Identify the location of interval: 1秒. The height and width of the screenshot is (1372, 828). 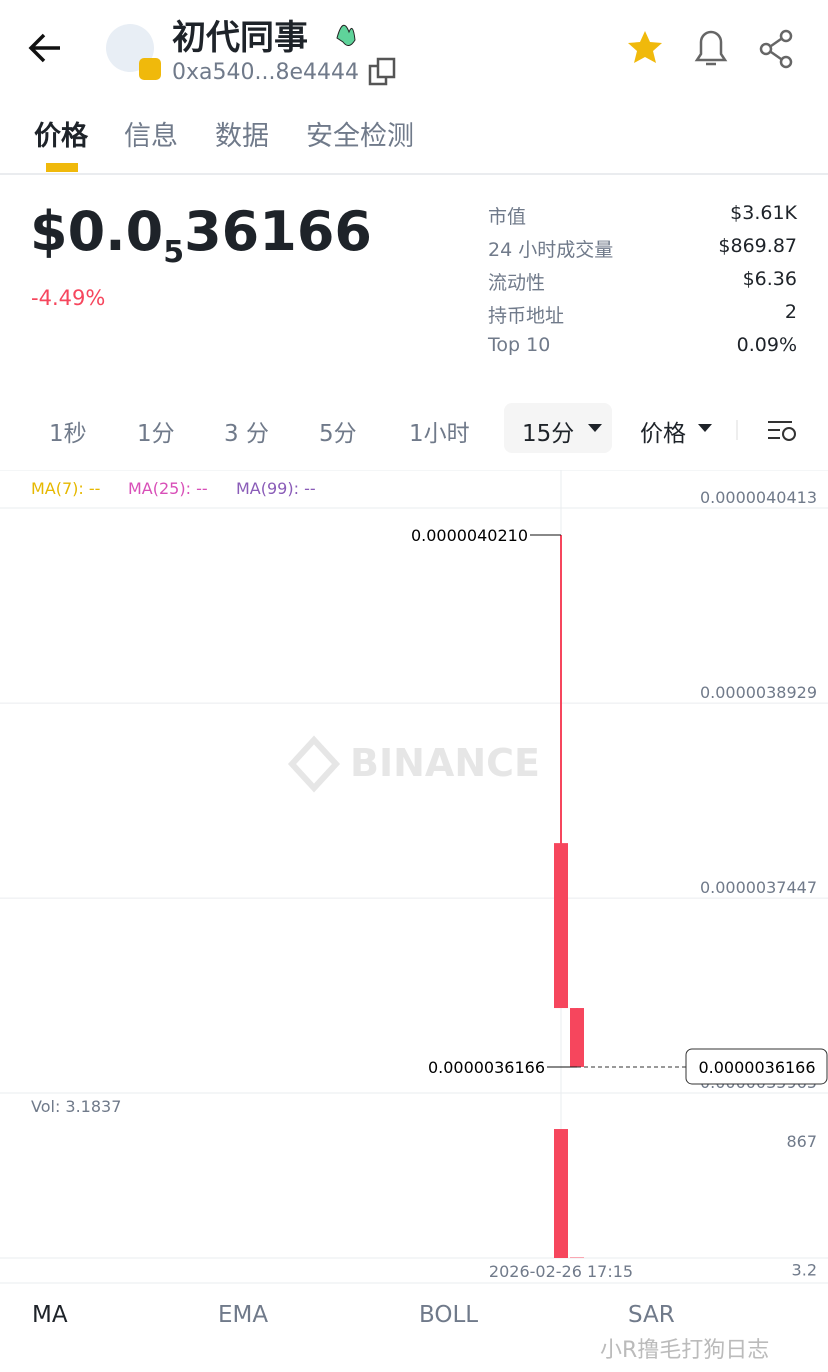
(68, 434).